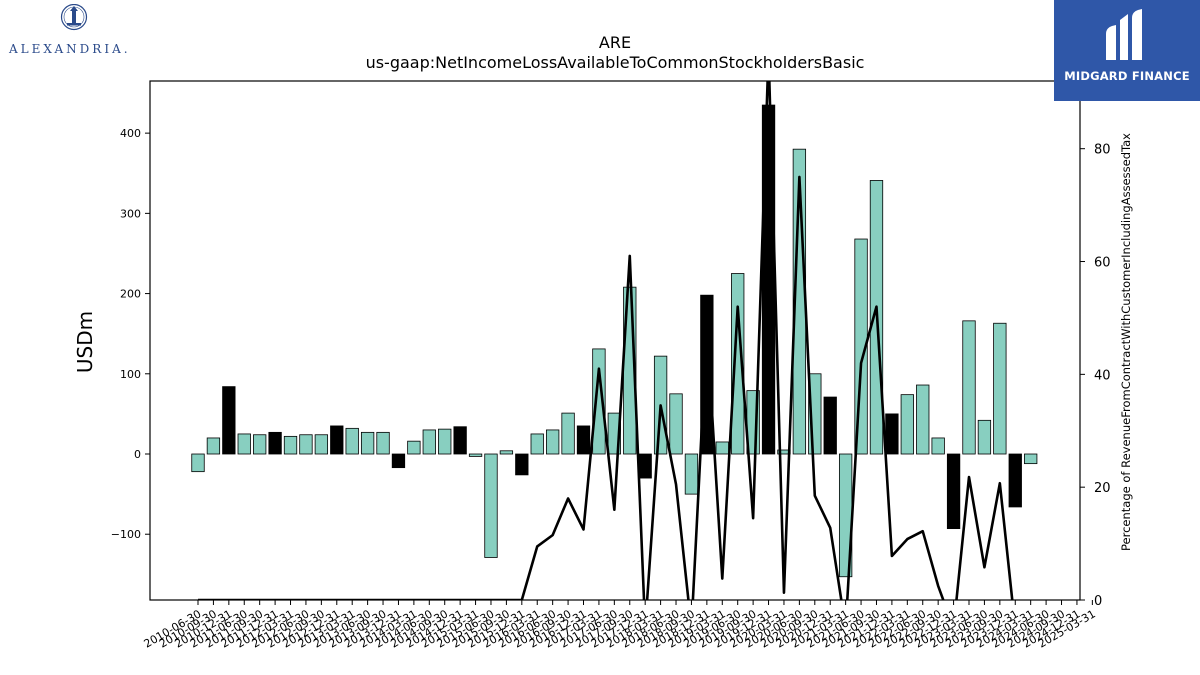 This screenshot has width=1200, height=675. Describe the element at coordinates (85, 342) in the screenshot. I see `y-axis-label: USDm` at that location.